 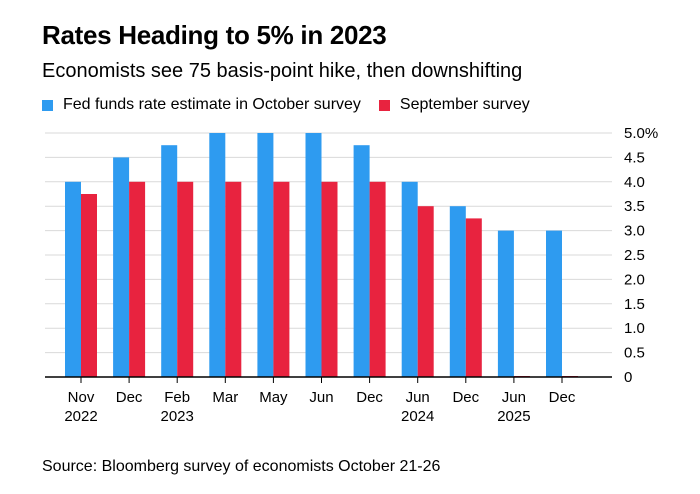 I want to click on y-tick-label: 5.0%, so click(x=641, y=133).